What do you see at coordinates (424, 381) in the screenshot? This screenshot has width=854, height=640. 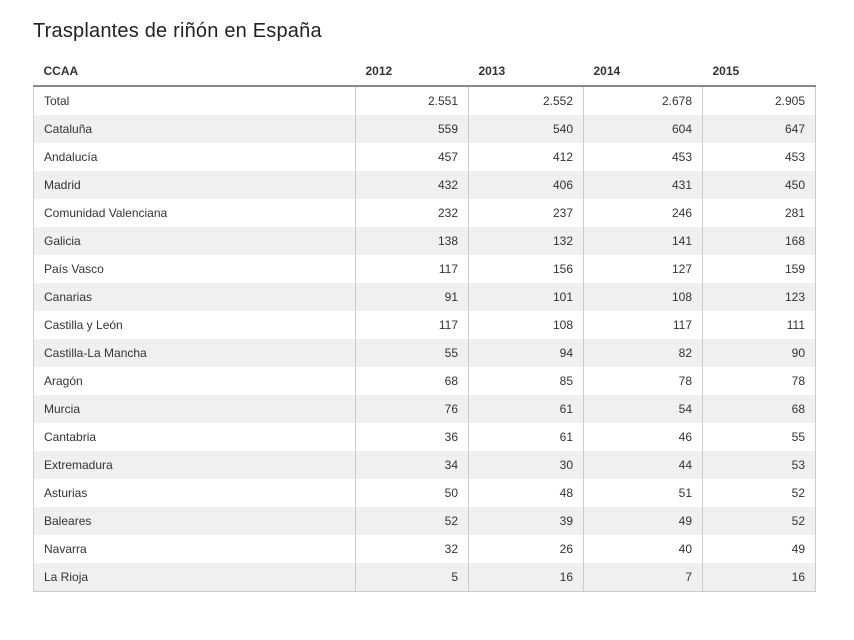 I see `table-row: Aragón 68 85 78 78` at bounding box center [424, 381].